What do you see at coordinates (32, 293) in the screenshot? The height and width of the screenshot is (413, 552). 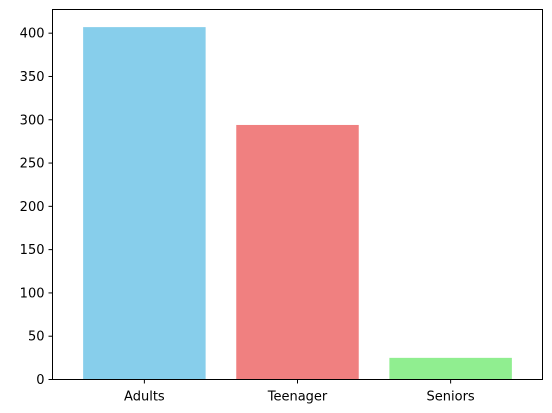 I see `y-tick-label: 100` at bounding box center [32, 293].